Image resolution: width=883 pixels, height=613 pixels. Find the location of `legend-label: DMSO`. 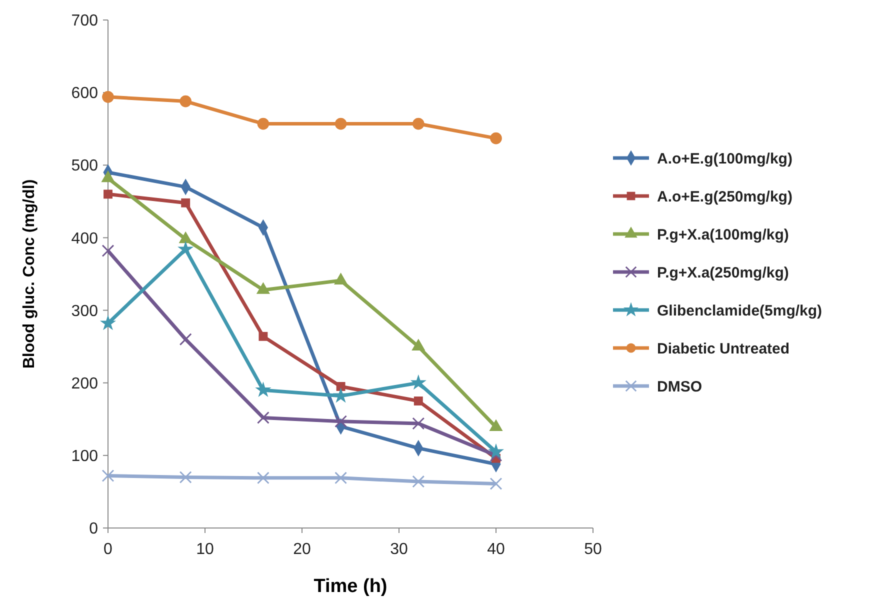

legend-label: DMSO is located at coordinates (679, 387).